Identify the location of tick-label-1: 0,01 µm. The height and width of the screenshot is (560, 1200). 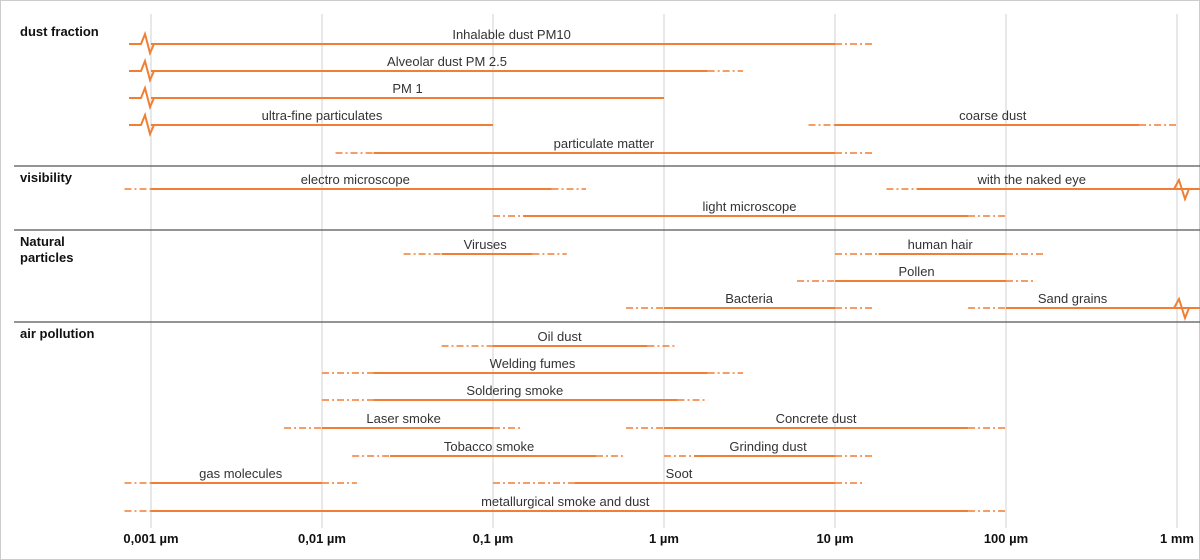
(322, 538).